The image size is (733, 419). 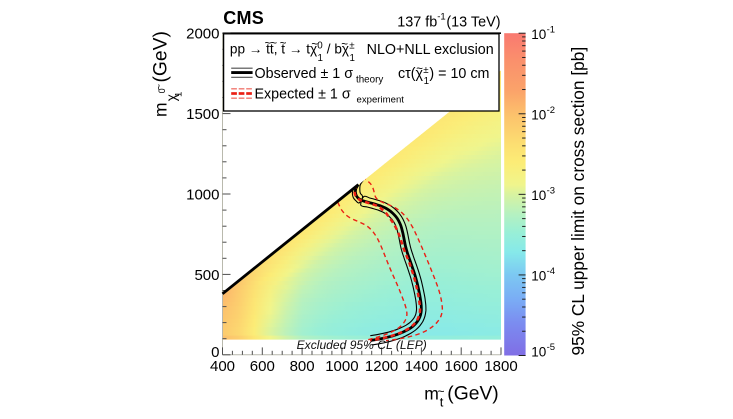 What do you see at coordinates (302, 366) in the screenshot?
I see `svg-text: 800` at bounding box center [302, 366].